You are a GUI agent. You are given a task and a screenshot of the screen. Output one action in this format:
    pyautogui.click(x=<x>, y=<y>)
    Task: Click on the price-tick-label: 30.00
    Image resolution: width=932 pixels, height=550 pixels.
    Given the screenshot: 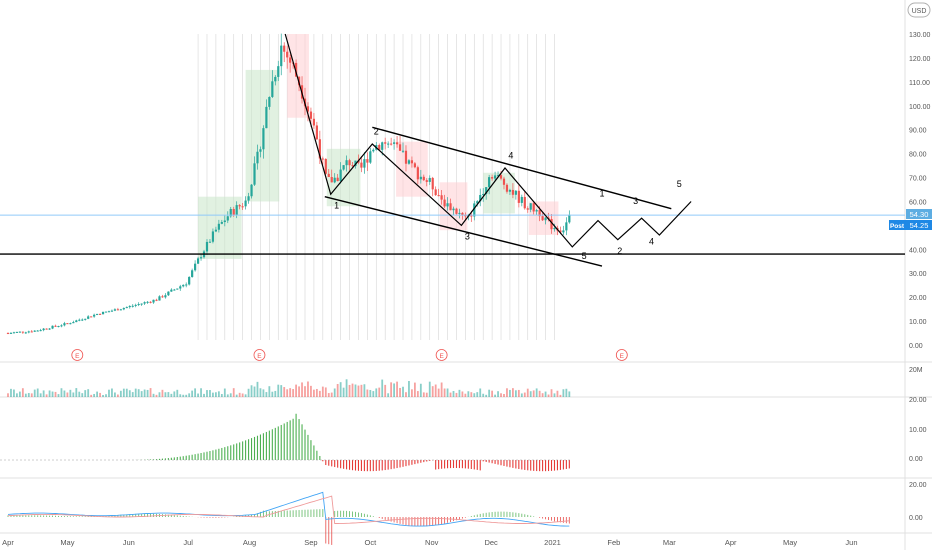 What is the action you would take?
    pyautogui.click(x=918, y=274)
    